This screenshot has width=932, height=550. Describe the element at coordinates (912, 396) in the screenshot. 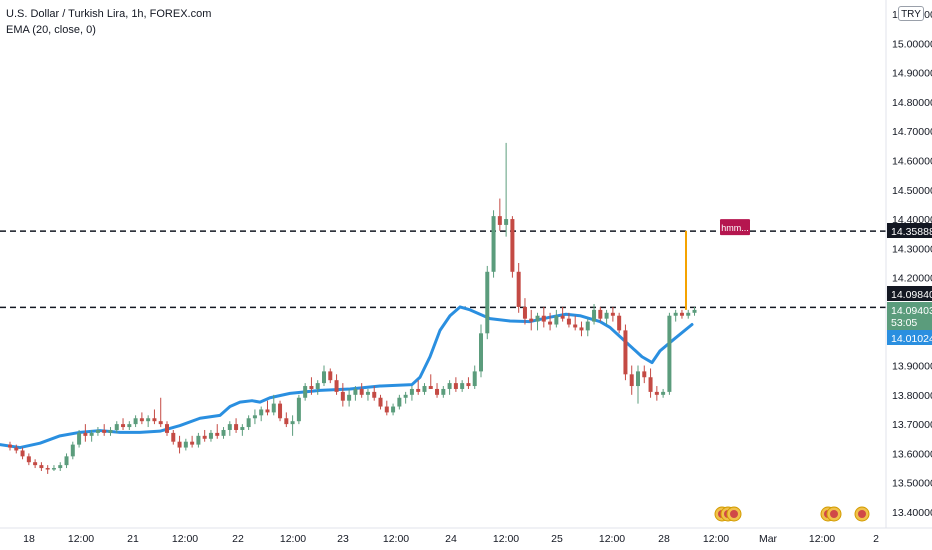

I see `y-tick-label: 13.80000` at that location.